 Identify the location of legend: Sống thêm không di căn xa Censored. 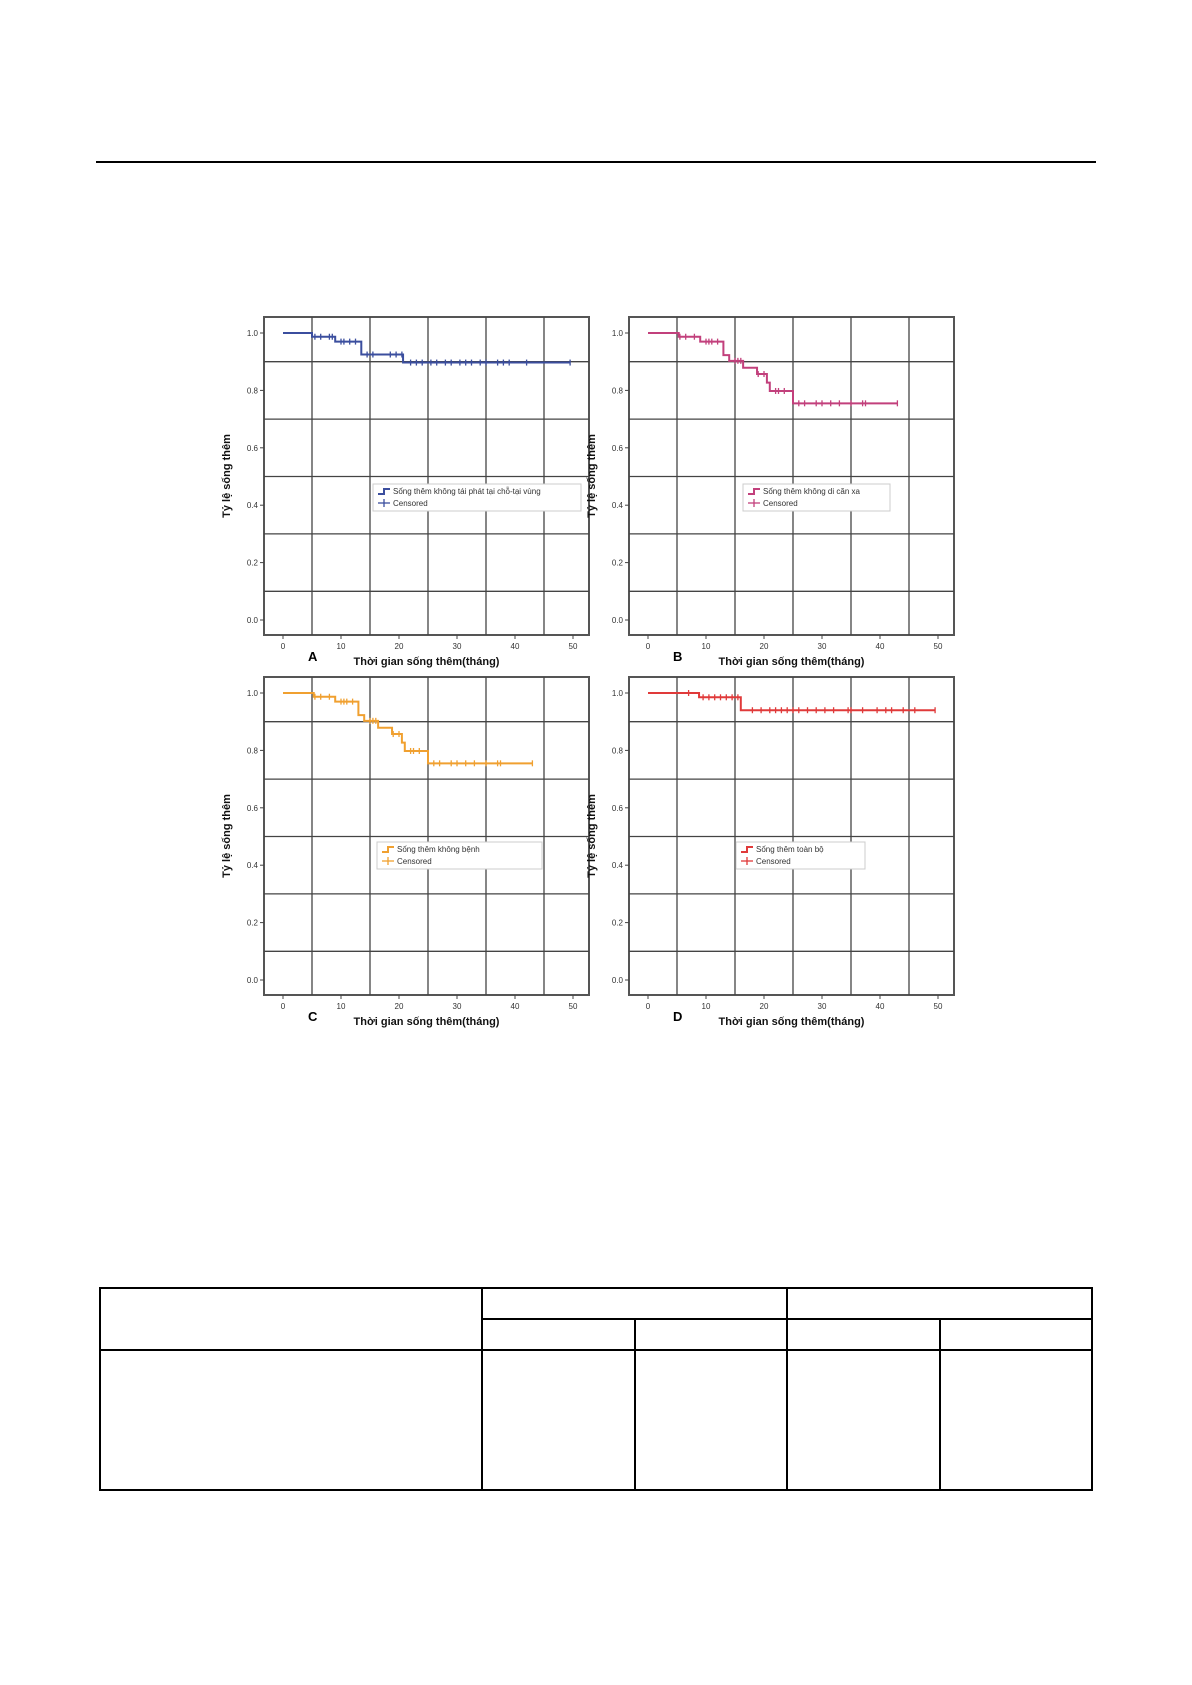
(816, 497).